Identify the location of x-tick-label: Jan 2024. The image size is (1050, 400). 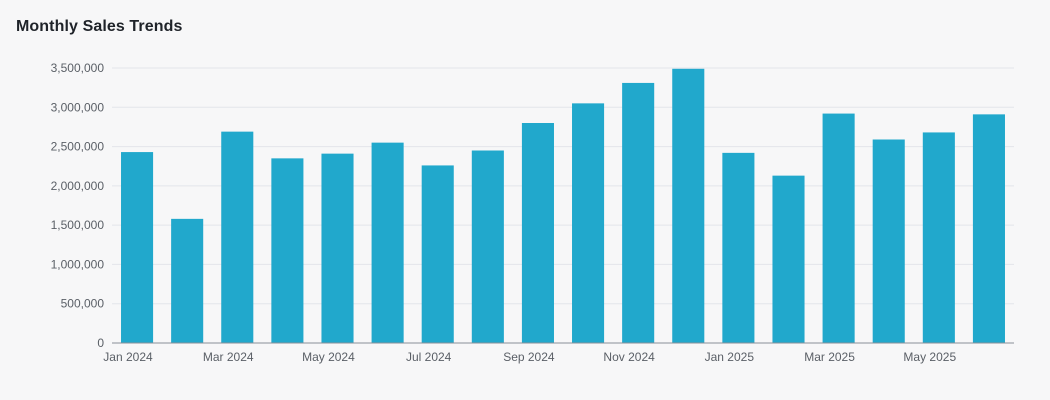
(128, 357).